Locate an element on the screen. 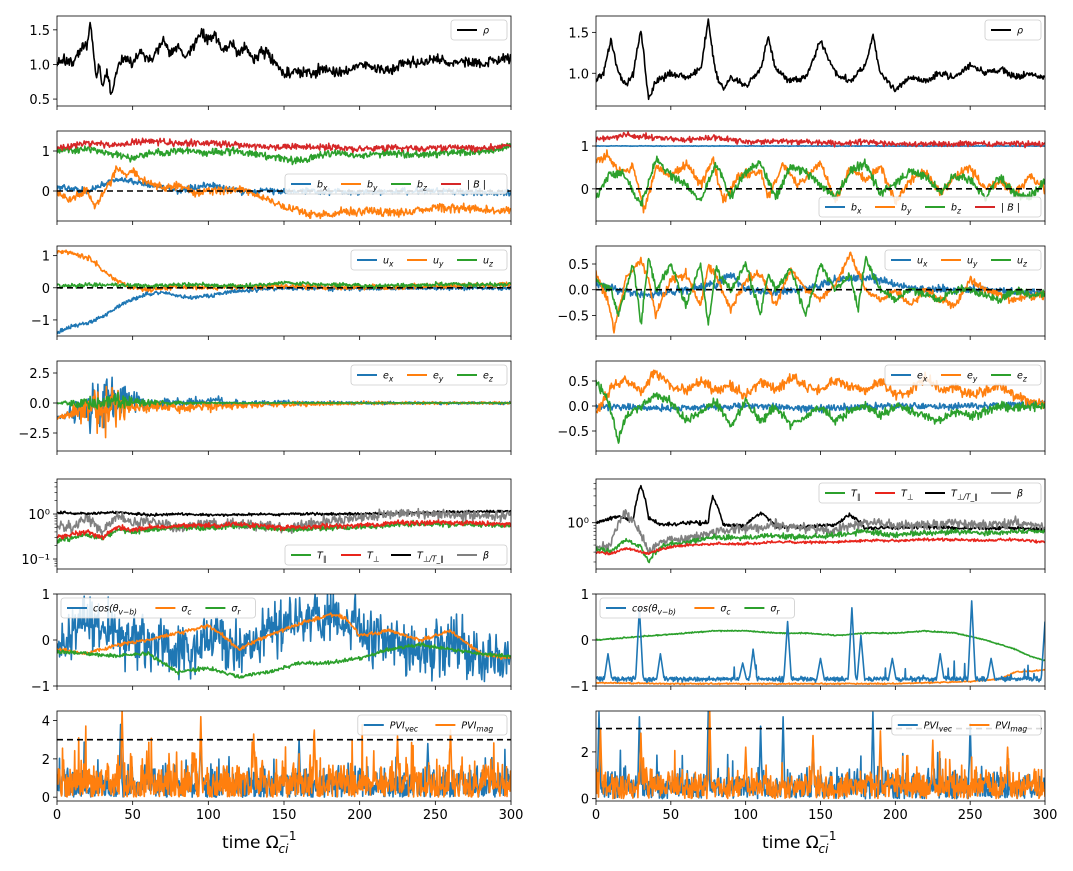 Image resolution: width=1073 pixels, height=871 pixels. legend-R6: PVIvec PVImag is located at coordinates (966, 725).